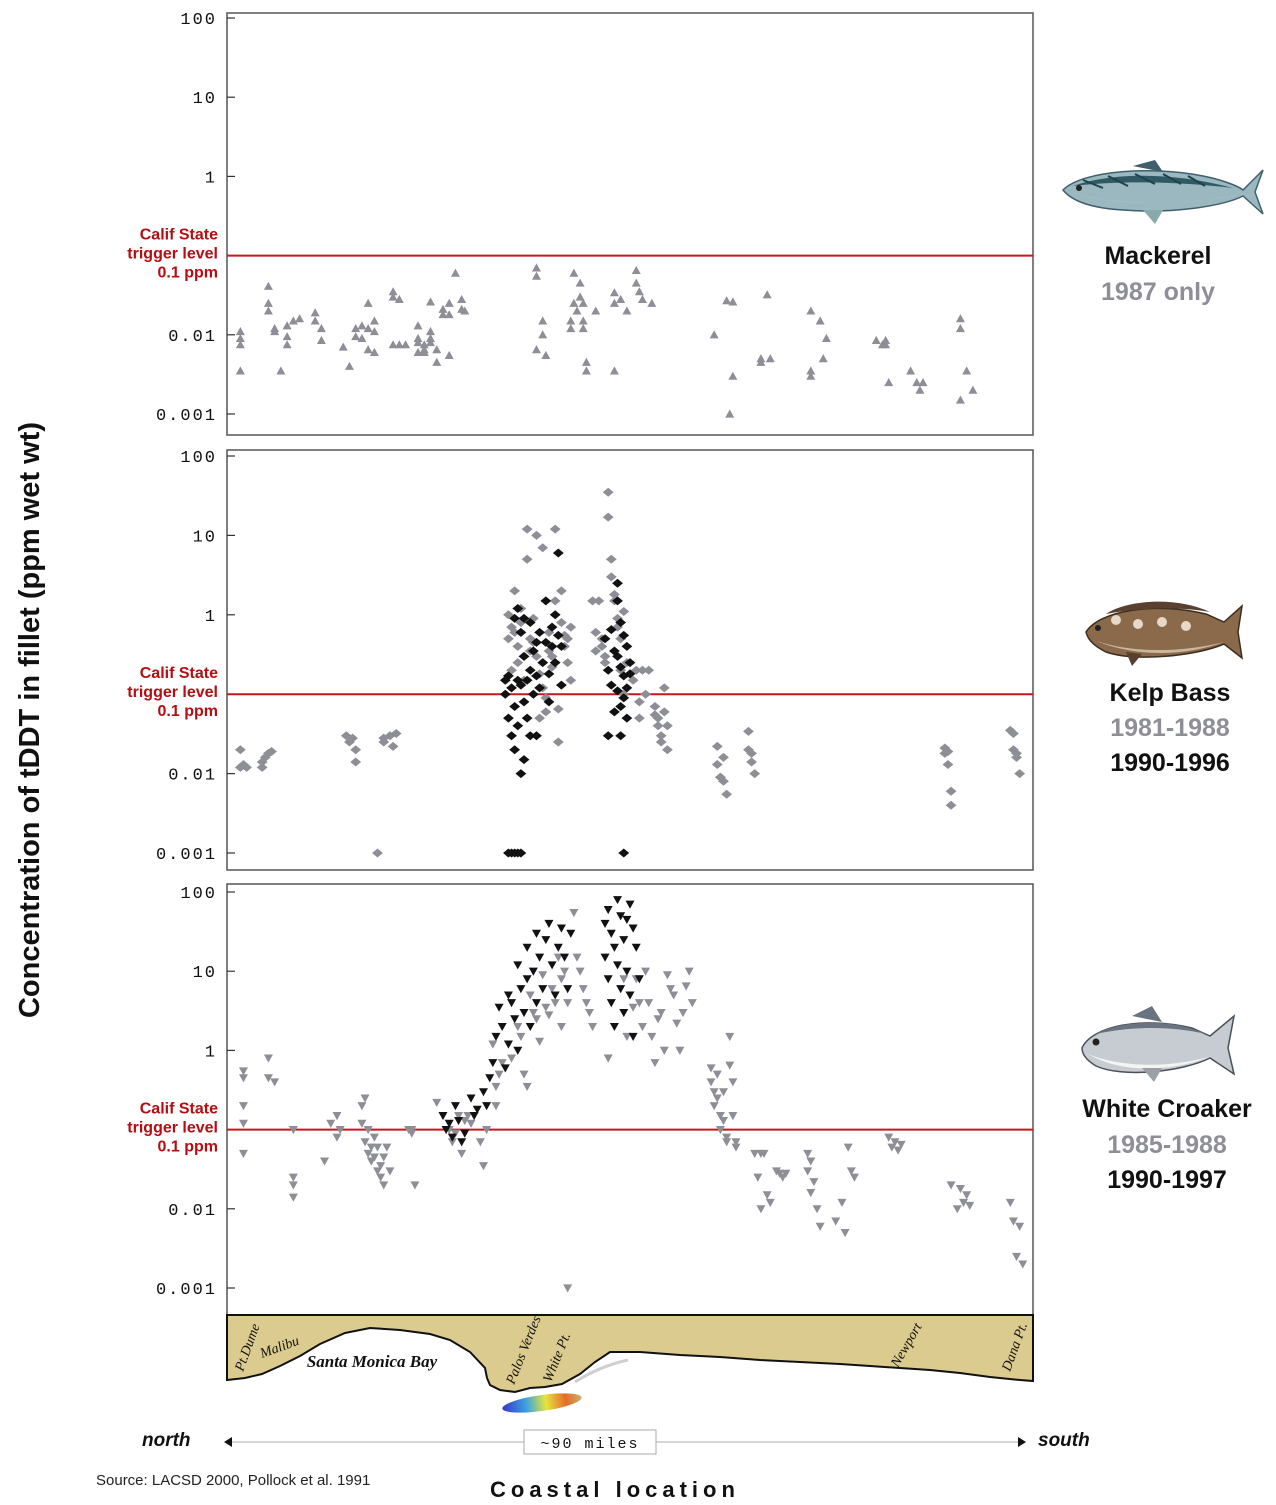 This screenshot has height=1505, width=1276. I want to click on direction-axis: north south ~90 miles, so click(616, 1442).